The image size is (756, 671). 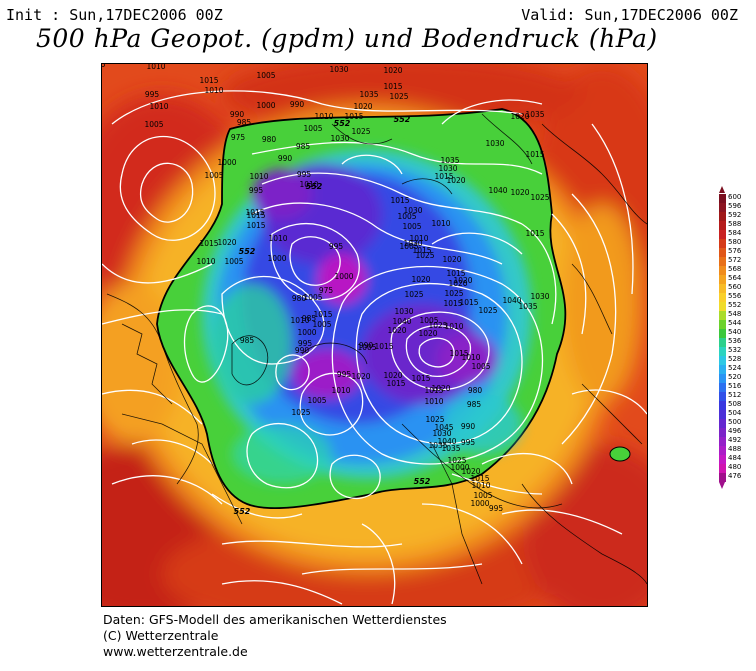 I want to click on init-time-label: Init : Sun,17DEC2006 00Z, so click(x=114, y=15).